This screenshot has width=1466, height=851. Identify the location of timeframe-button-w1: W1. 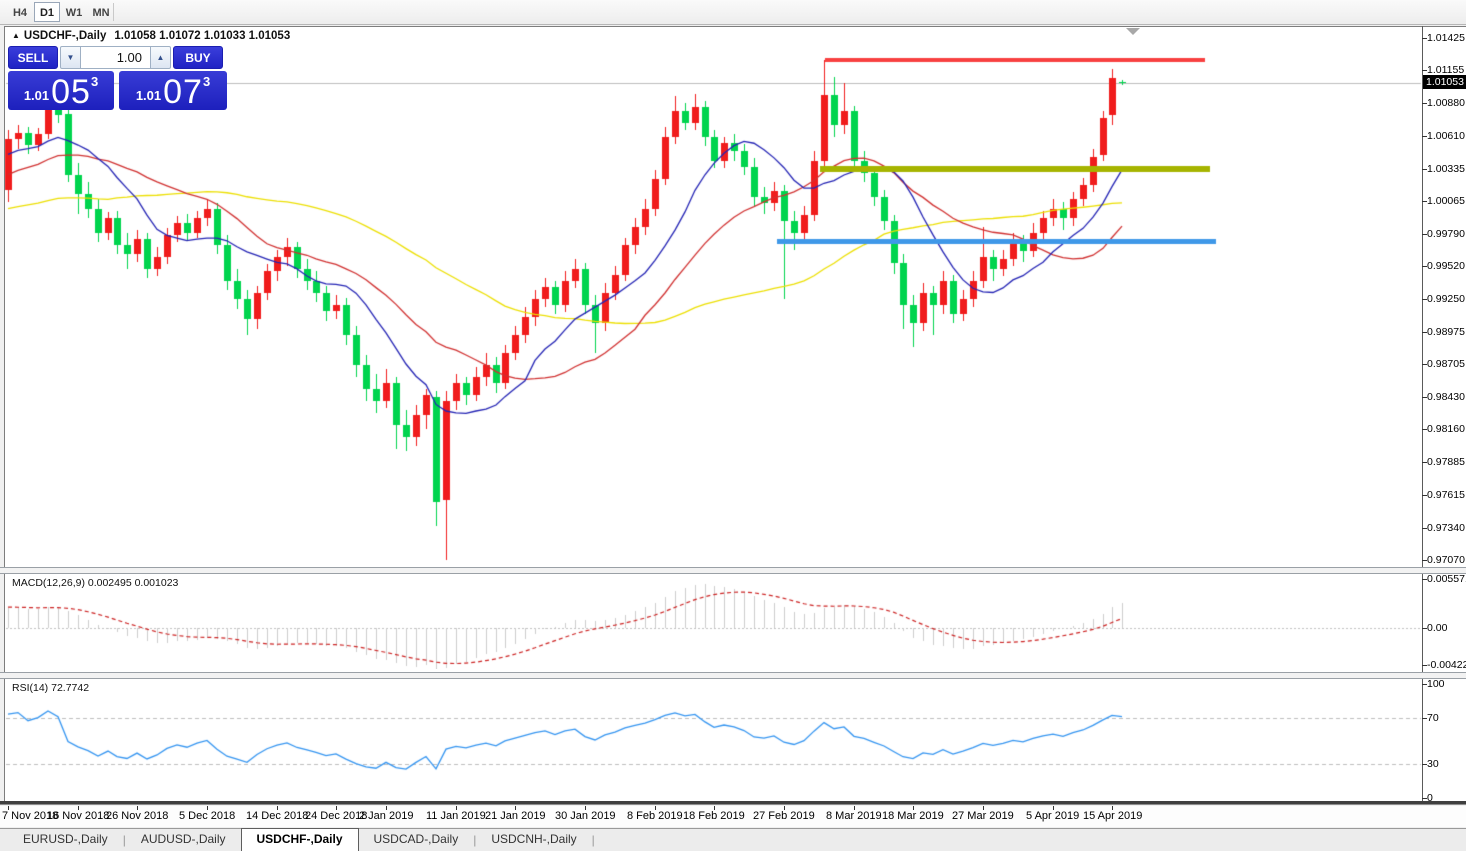
(74, 13).